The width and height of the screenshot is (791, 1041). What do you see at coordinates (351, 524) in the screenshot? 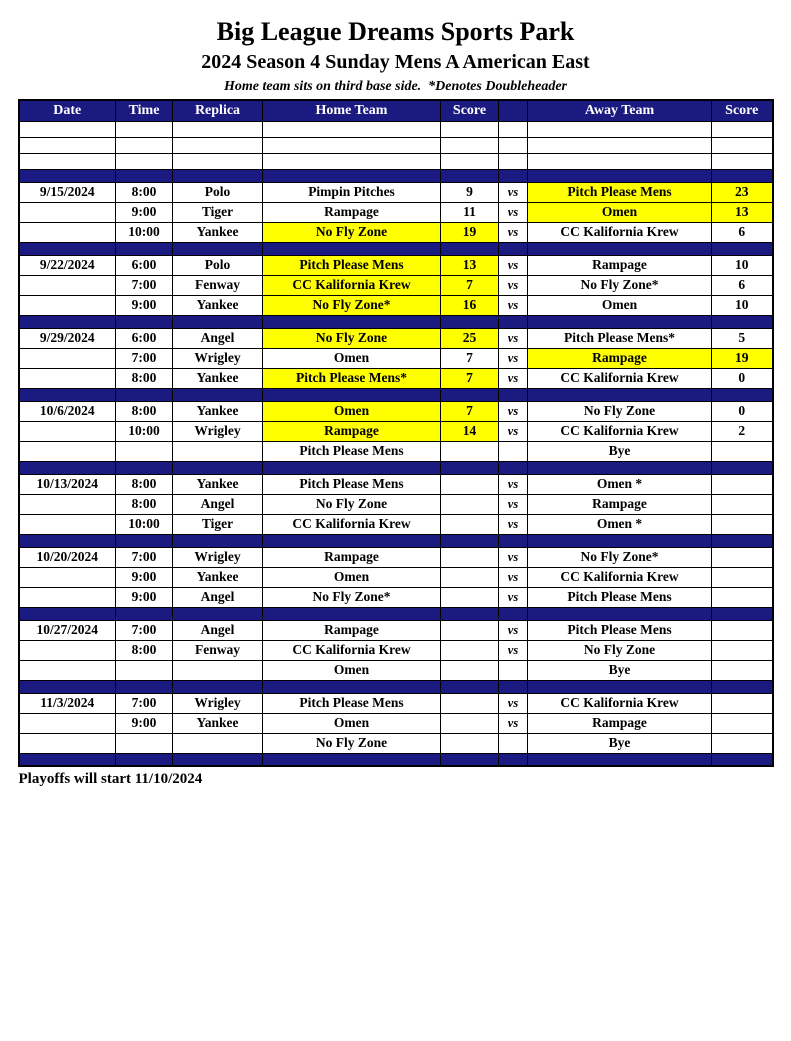
I see `cell-home-team: CC Kalifornia Krew` at bounding box center [351, 524].